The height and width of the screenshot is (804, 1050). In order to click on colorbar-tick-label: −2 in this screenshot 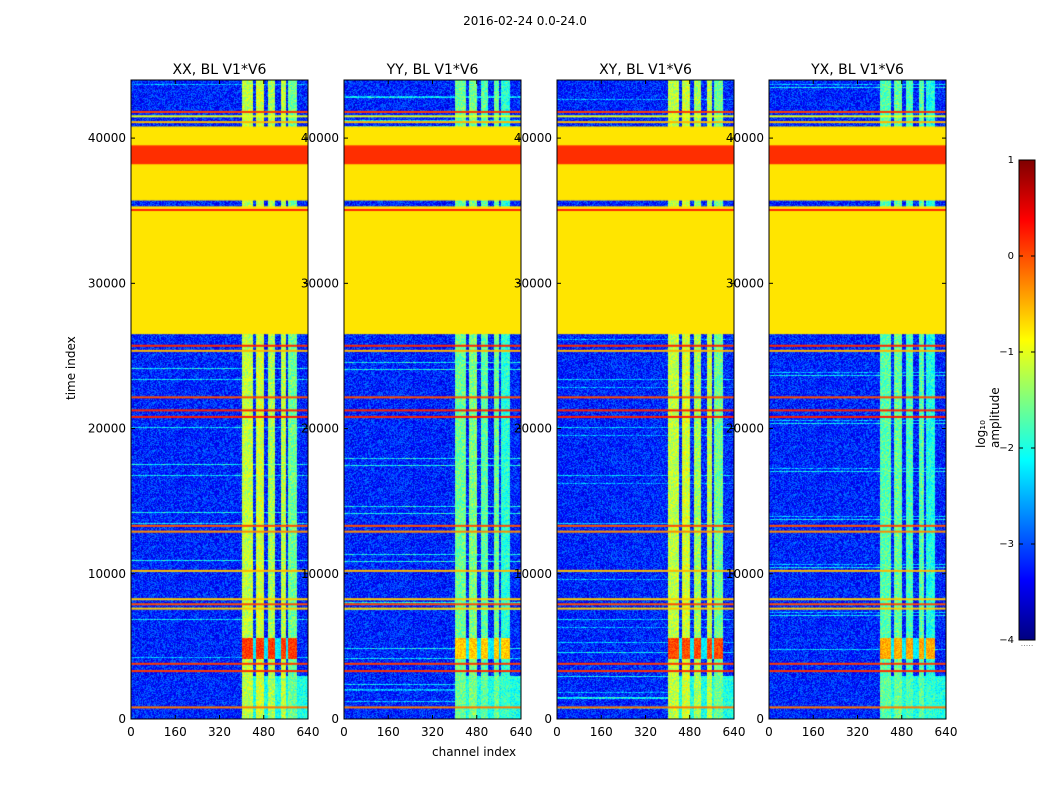, I will do `click(1006, 448)`.